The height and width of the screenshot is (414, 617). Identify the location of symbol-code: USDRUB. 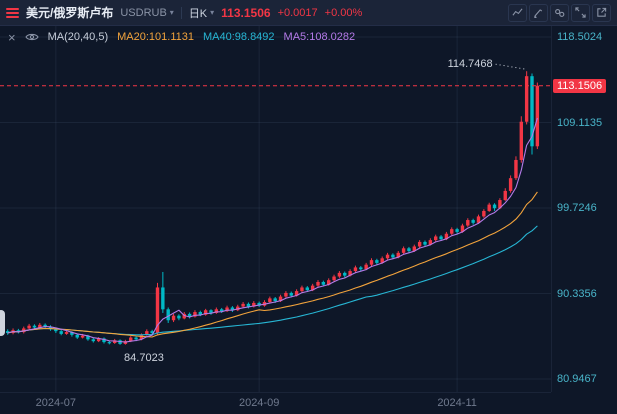
(143, 12).